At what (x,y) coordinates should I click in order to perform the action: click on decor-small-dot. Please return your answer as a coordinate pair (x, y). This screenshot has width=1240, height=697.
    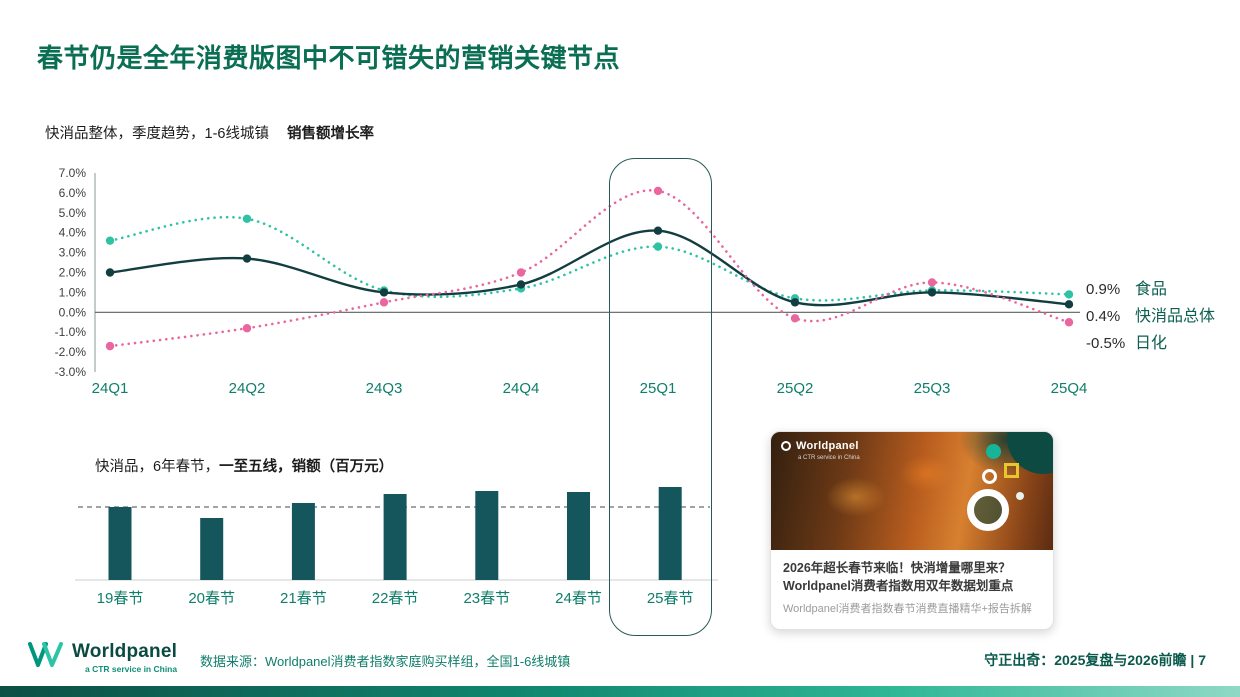
    Looking at the image, I should click on (1020, 496).